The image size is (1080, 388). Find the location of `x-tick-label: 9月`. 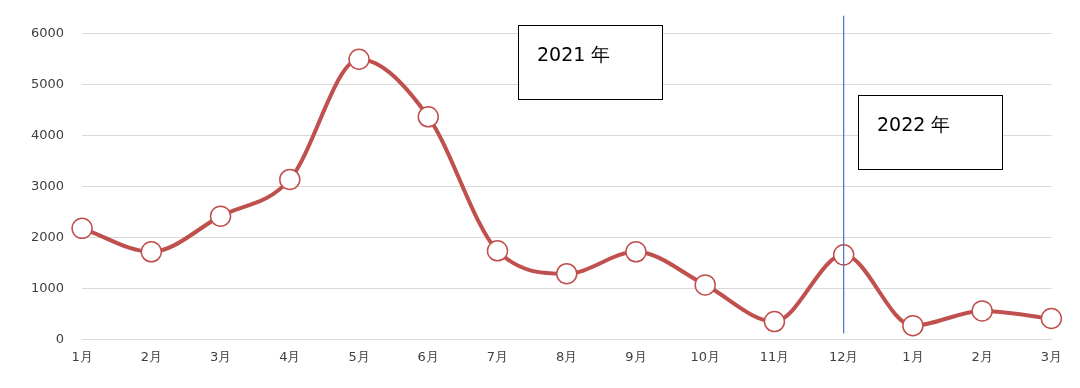

x-tick-label: 9月 is located at coordinates (636, 356).